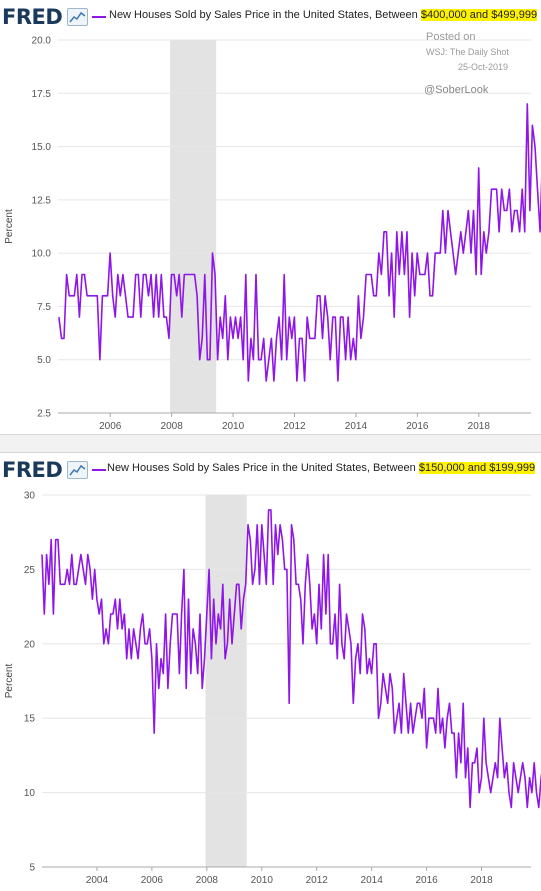  Describe the element at coordinates (467, 52) in the screenshot. I see `annotation-source: WSJ: The Daily Shot` at that location.